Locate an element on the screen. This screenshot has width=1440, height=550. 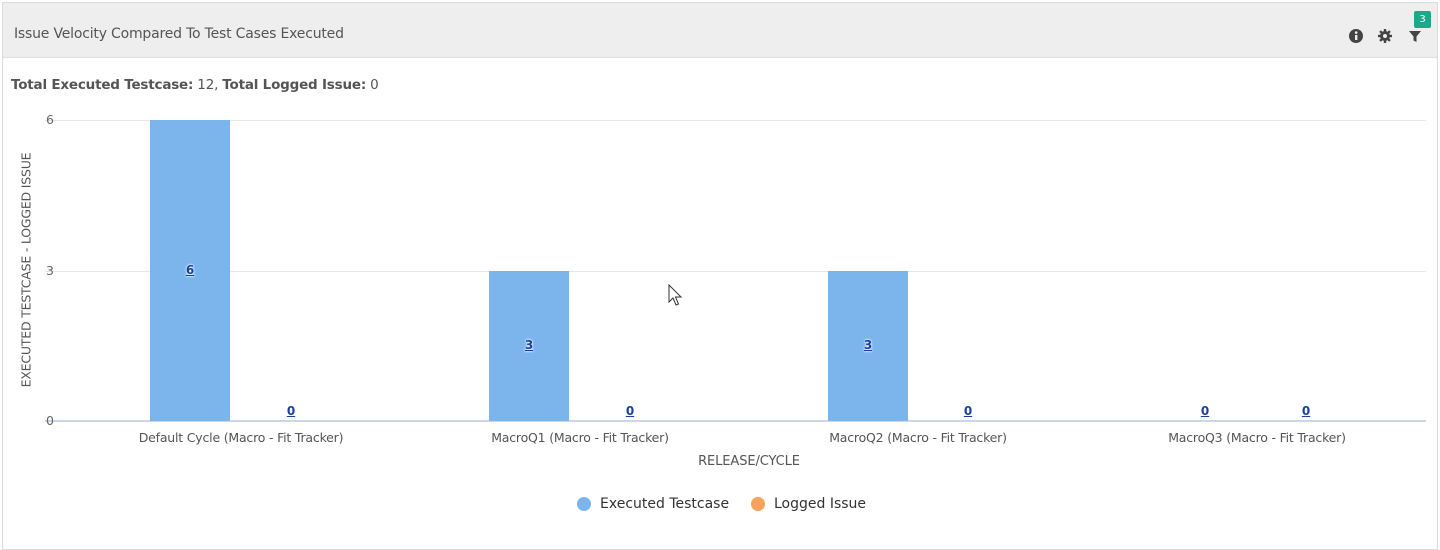
x-axis-title: RELEASE/CYCLE is located at coordinates (749, 461).